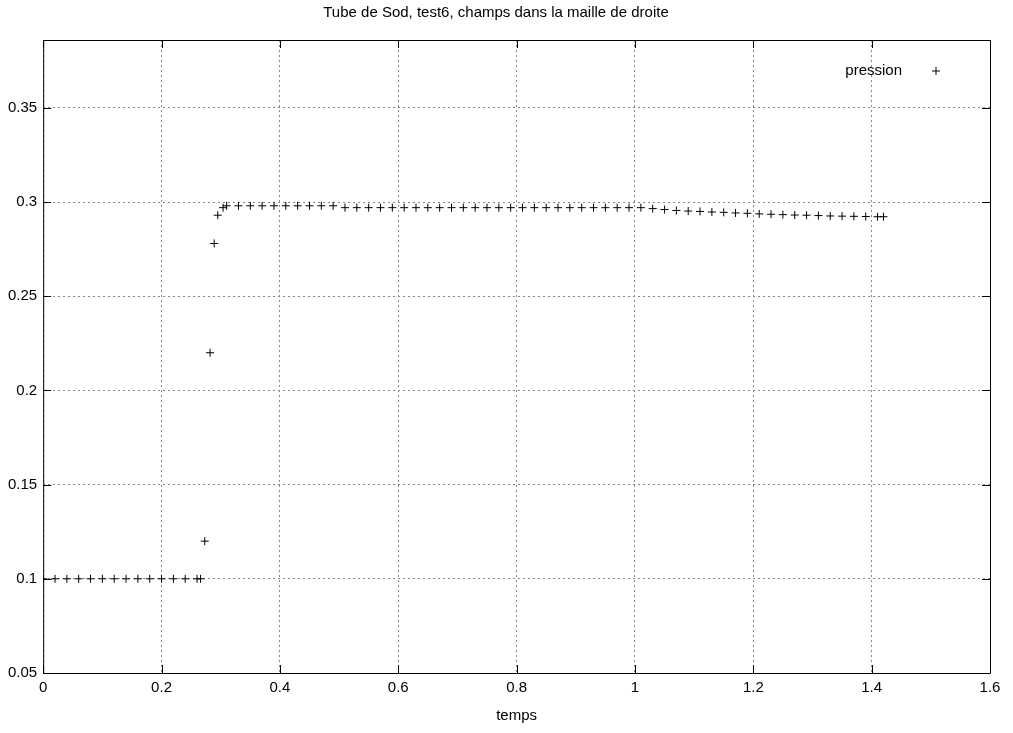  I want to click on y-tick-label: 0.3, so click(27, 201).